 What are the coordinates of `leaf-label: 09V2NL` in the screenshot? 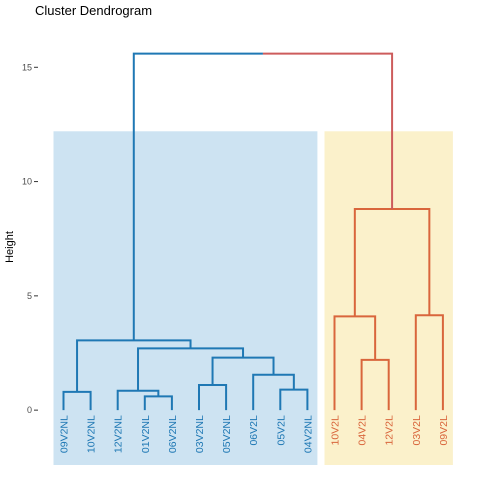 It's located at (65, 434).